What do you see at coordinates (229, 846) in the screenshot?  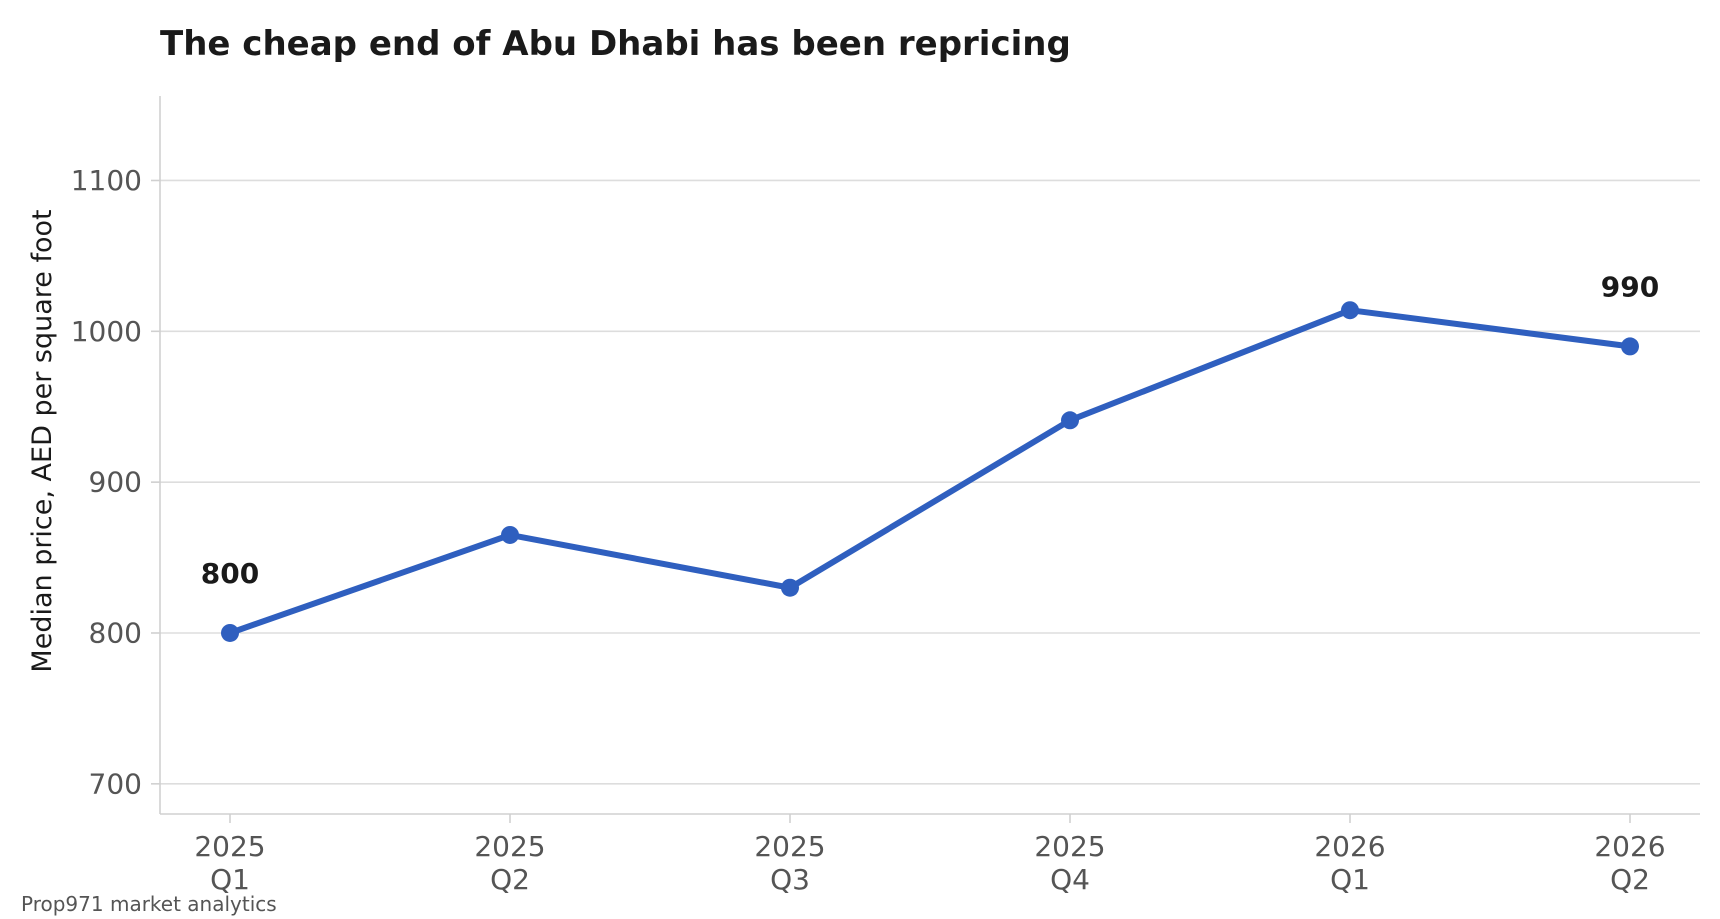 I see `x-tick-label-0-year: 2025` at bounding box center [229, 846].